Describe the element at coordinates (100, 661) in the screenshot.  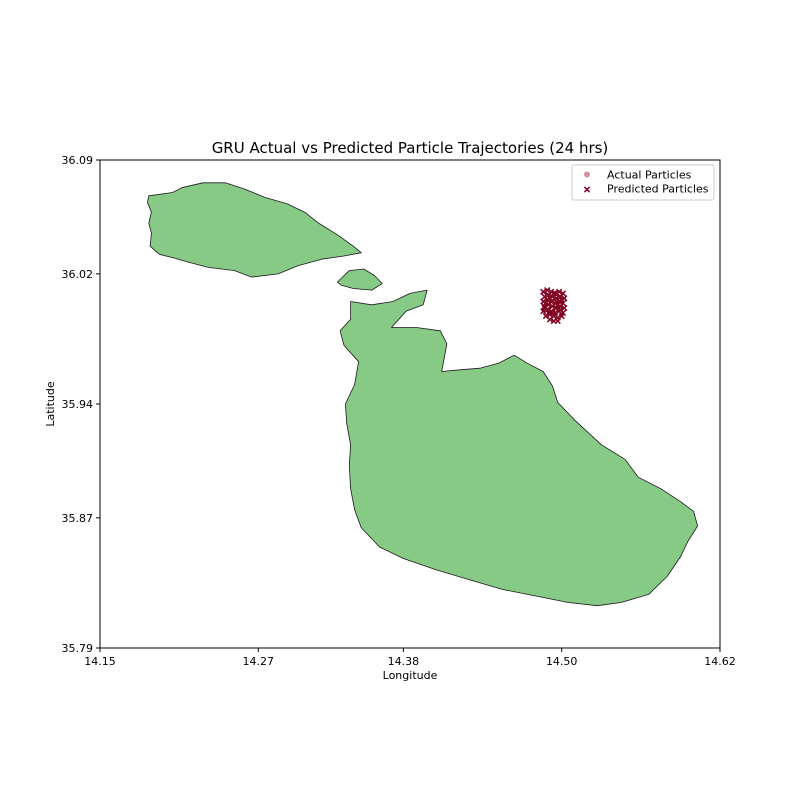
I see `x-tick-label: 14.15` at that location.